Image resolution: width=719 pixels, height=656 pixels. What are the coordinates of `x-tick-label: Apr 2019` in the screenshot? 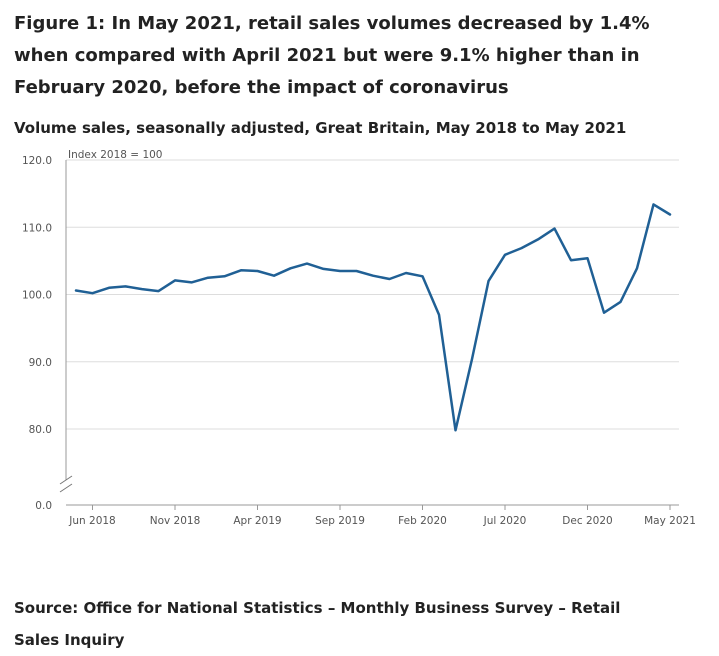 It's located at (257, 521).